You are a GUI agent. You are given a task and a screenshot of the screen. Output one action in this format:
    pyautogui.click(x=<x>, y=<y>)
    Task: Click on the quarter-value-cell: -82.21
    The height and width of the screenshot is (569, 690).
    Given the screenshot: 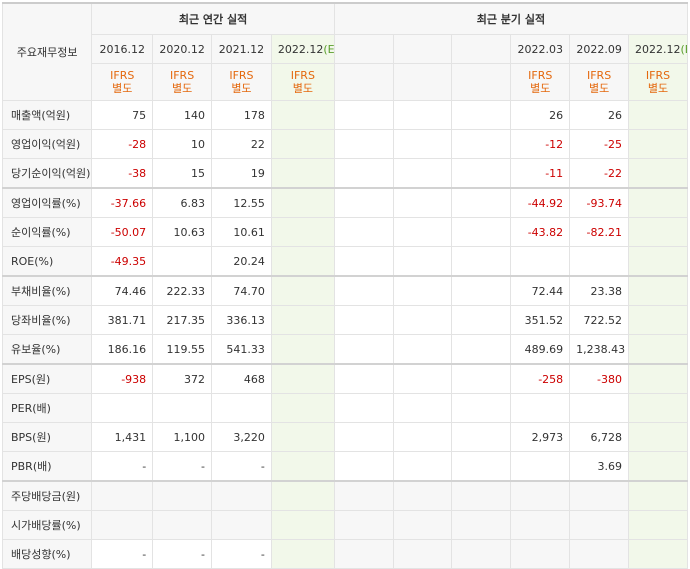 What is the action you would take?
    pyautogui.click(x=599, y=232)
    